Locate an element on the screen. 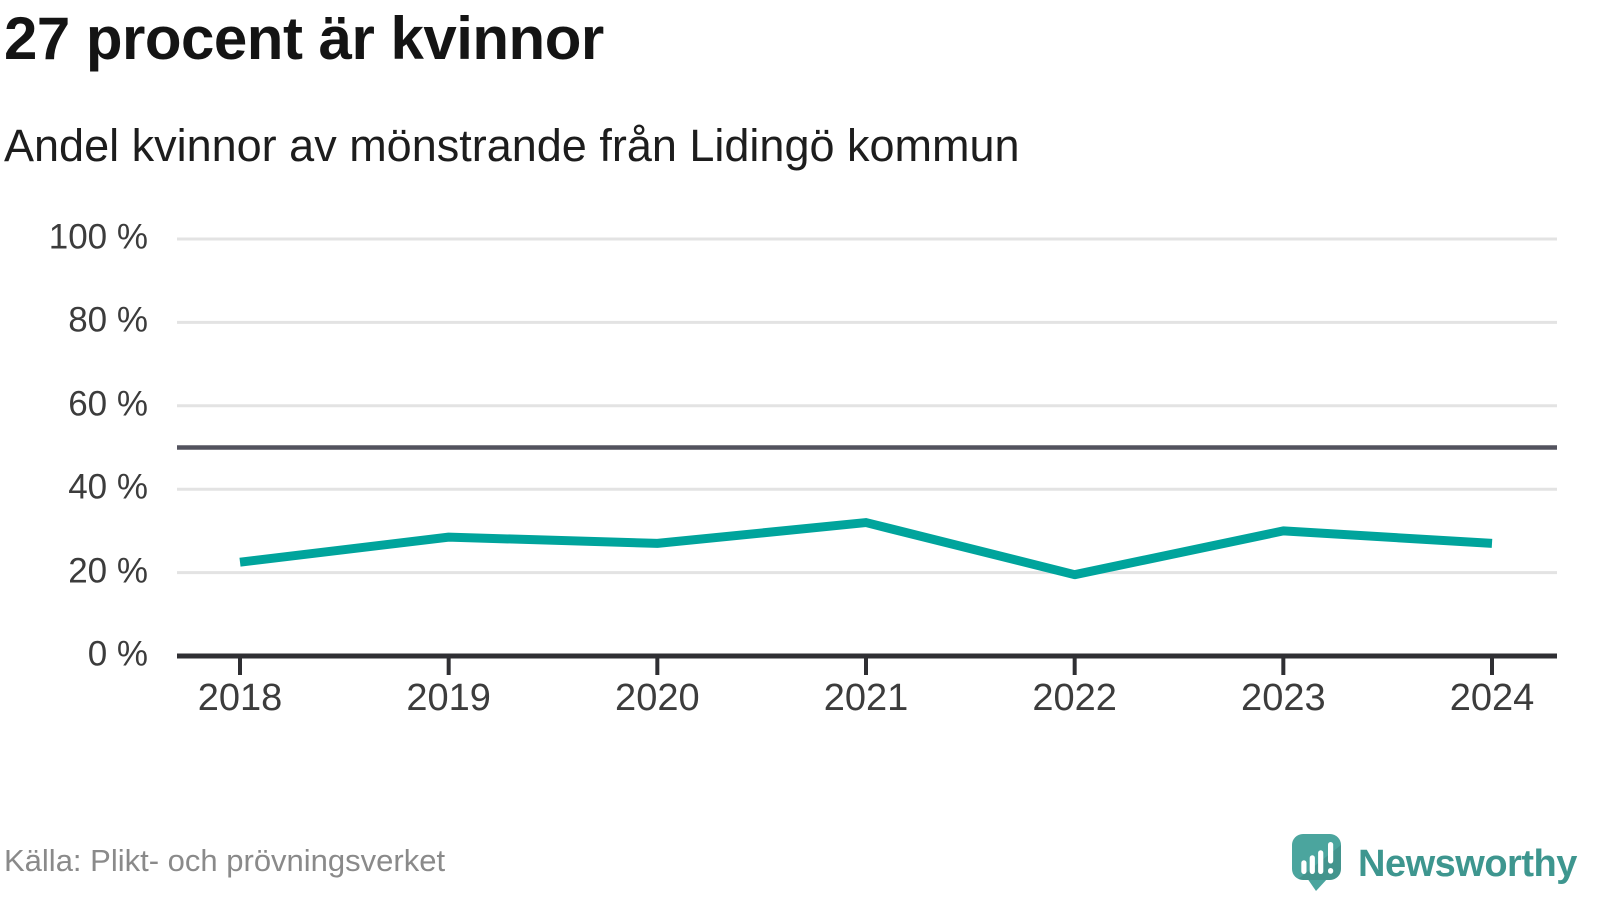  y-axis-tick-label: 0 % is located at coordinates (117, 654).